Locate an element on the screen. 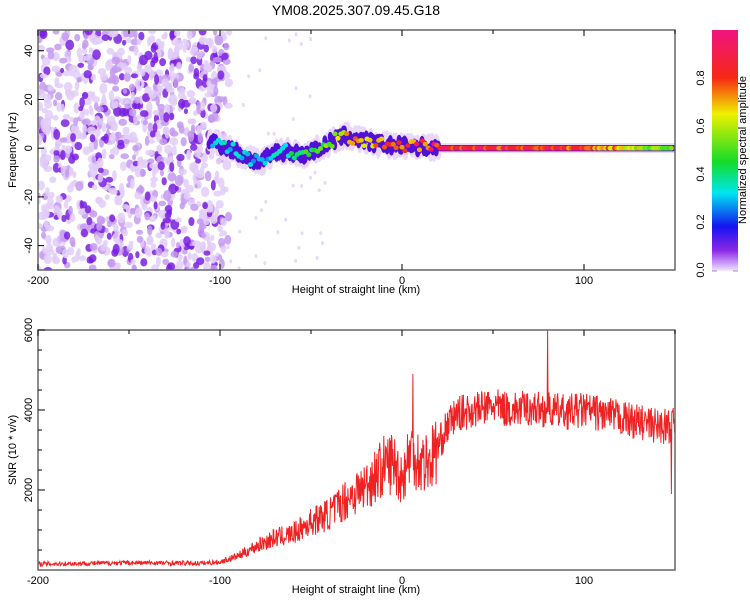  x-tick-label: -200 is located at coordinates (38, 281).